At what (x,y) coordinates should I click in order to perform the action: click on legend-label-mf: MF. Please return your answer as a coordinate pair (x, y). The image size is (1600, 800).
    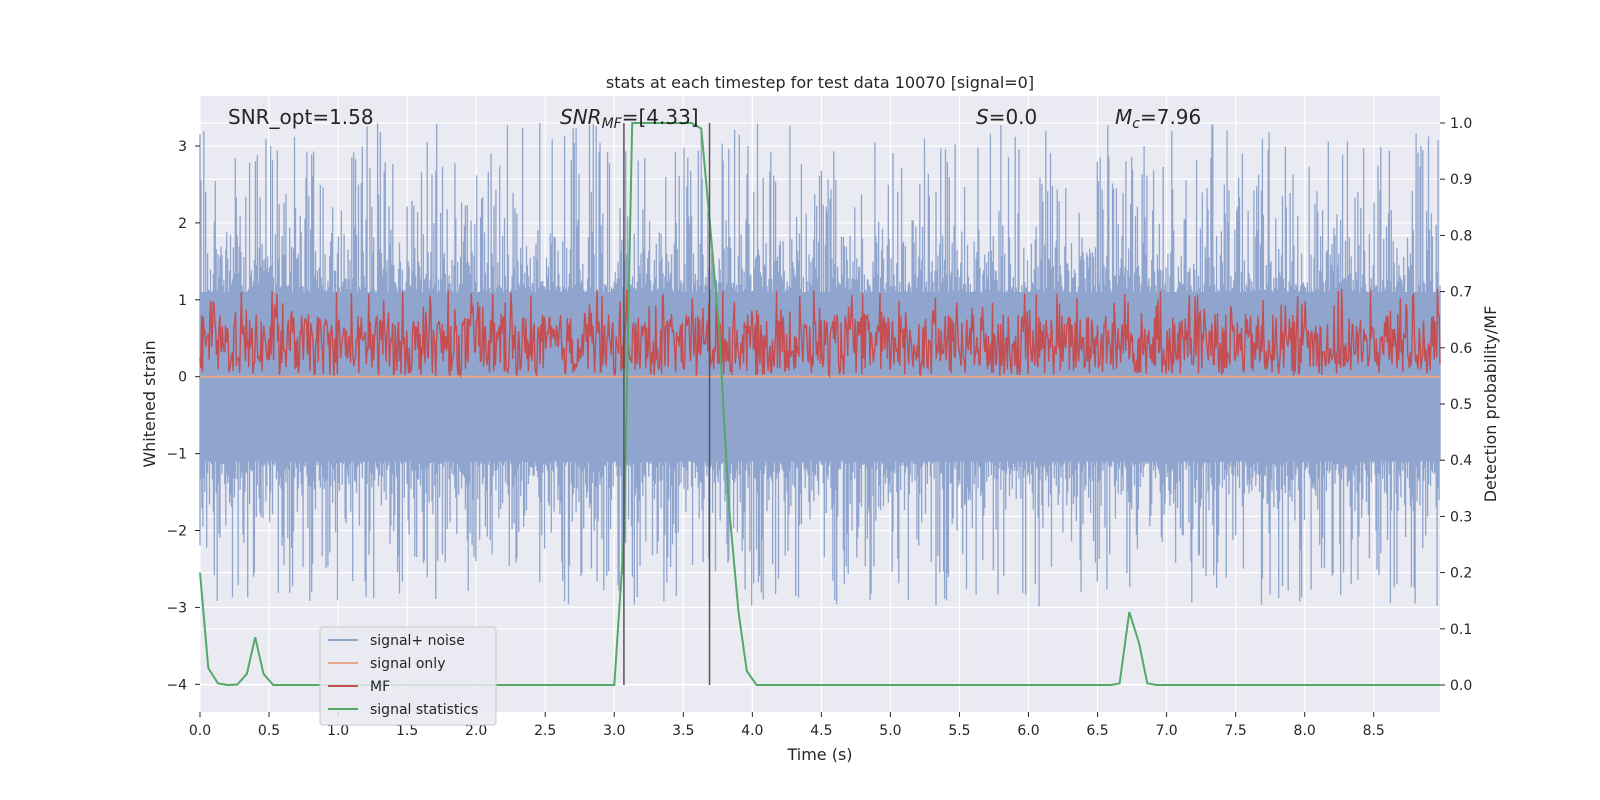
    Looking at the image, I should click on (380, 687).